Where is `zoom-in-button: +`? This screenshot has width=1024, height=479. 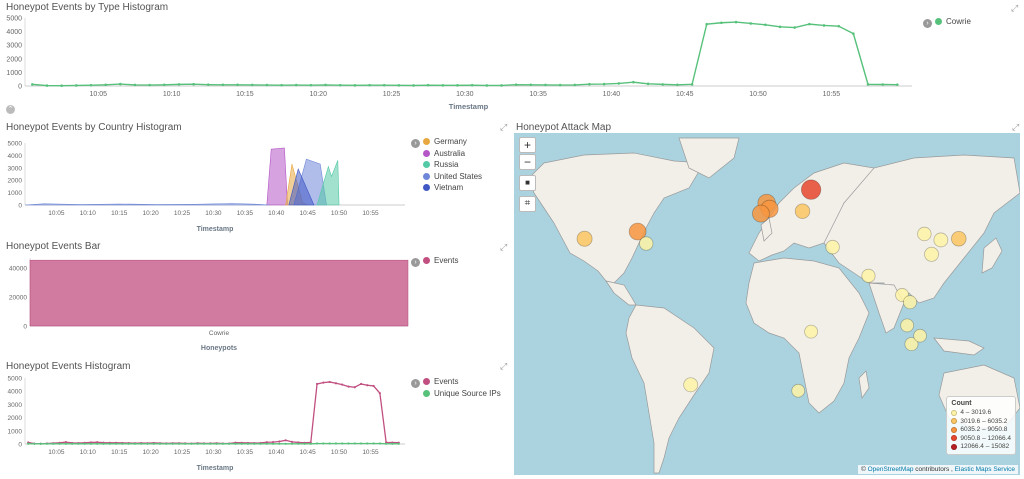 zoom-in-button: + is located at coordinates (527, 145).